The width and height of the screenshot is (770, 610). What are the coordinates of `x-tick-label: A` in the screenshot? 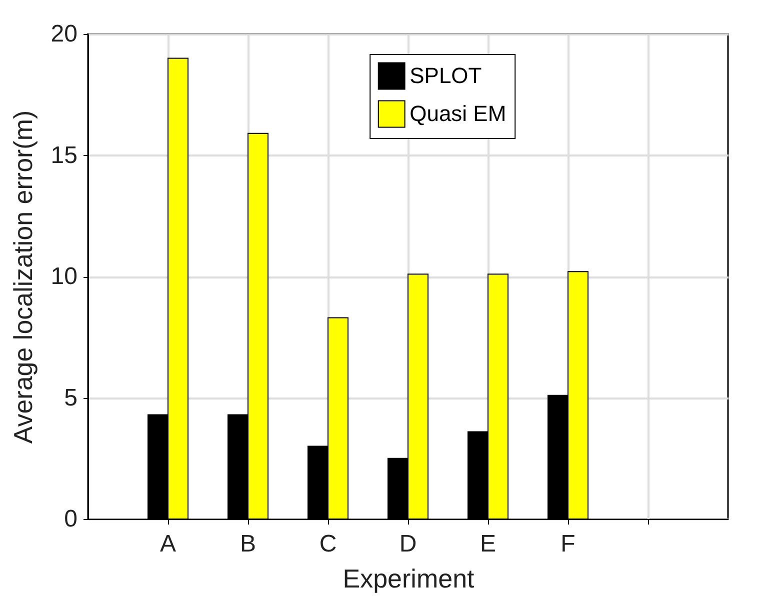 It's located at (168, 544).